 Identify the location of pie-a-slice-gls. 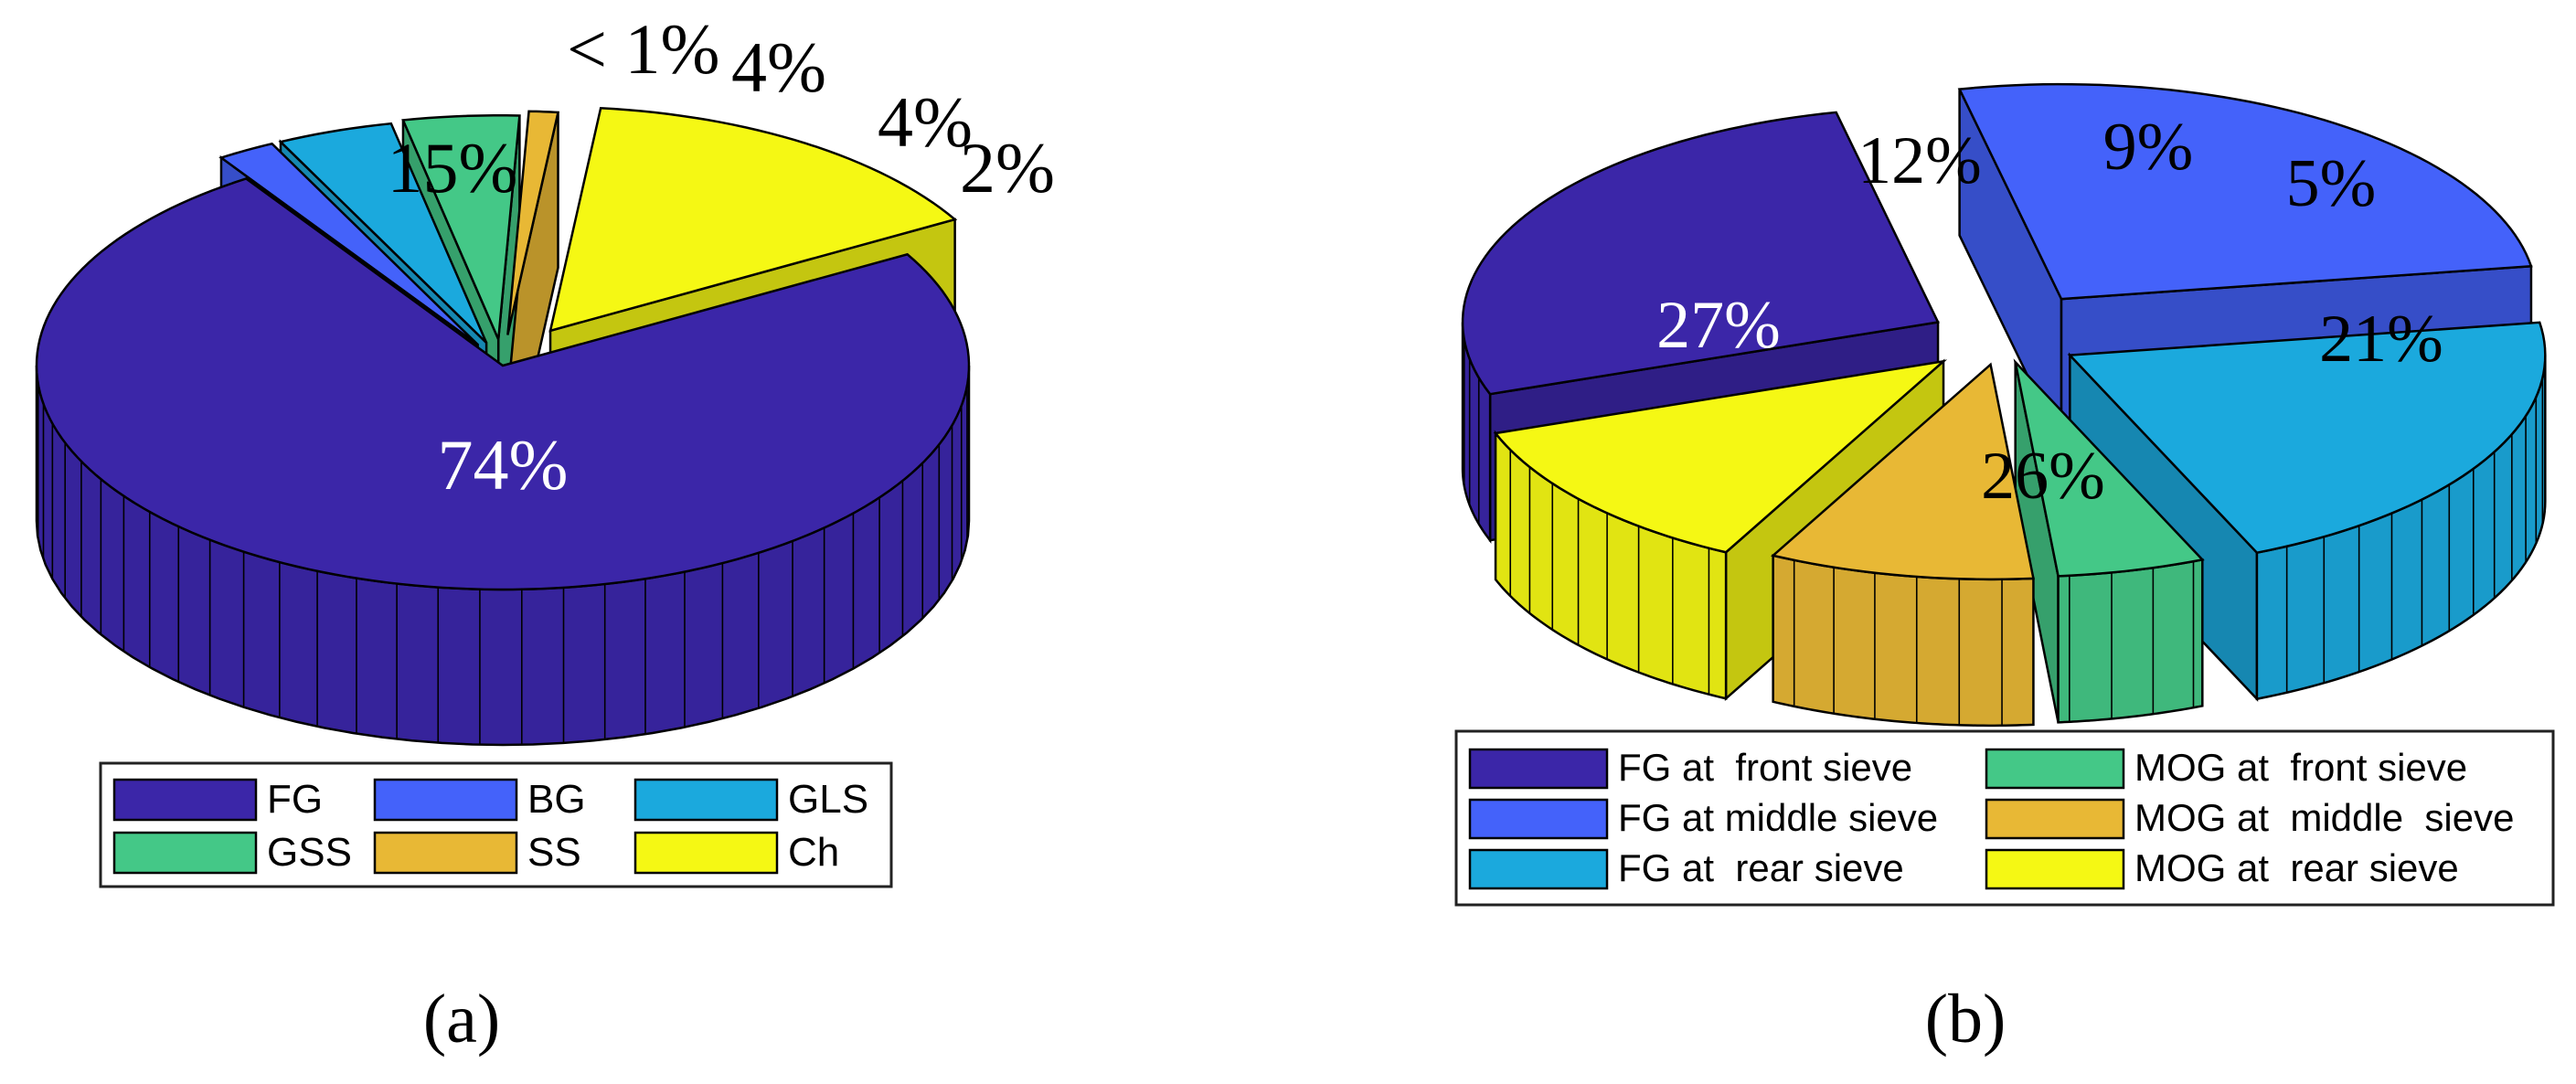
(383, 233).